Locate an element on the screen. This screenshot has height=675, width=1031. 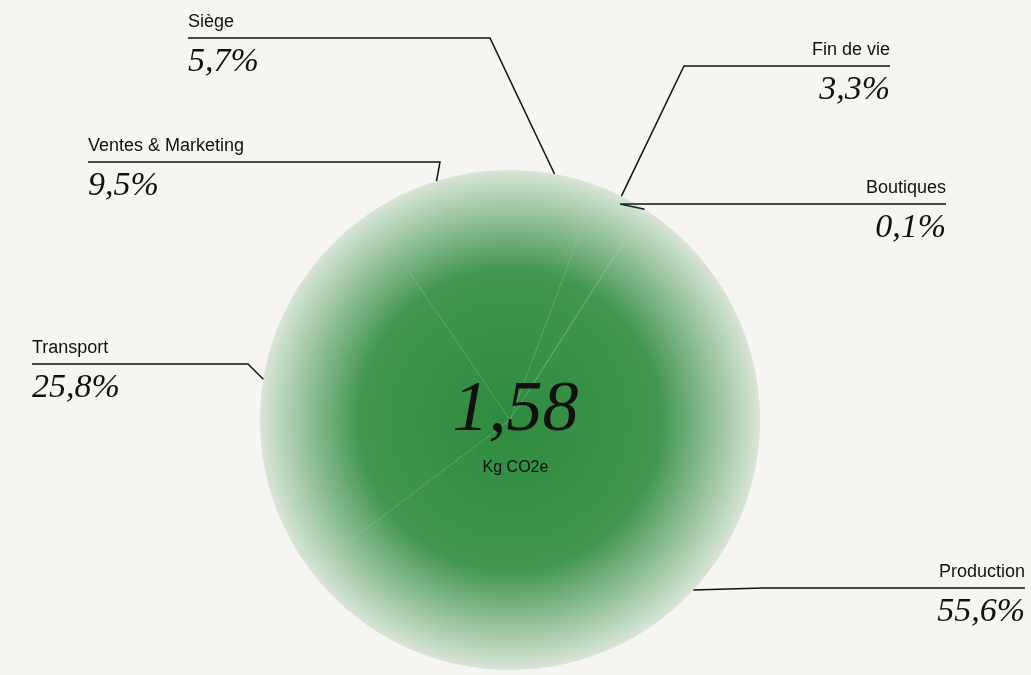
data-label: 3,3% is located at coordinates (854, 87).